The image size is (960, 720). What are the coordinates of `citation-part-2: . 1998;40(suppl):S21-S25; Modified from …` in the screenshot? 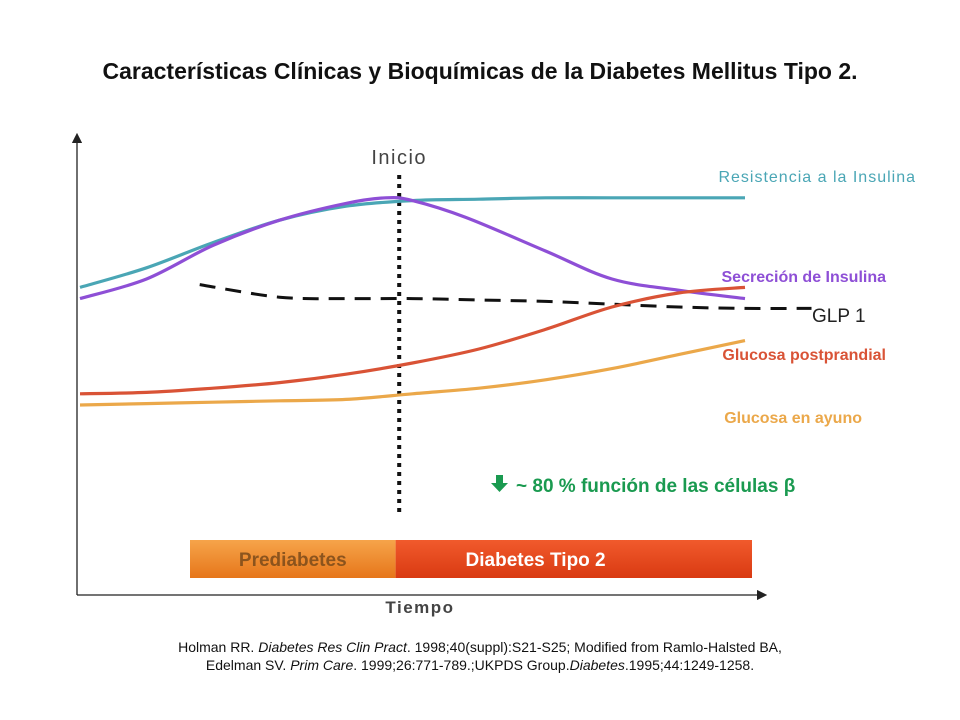 It's located at (493, 656).